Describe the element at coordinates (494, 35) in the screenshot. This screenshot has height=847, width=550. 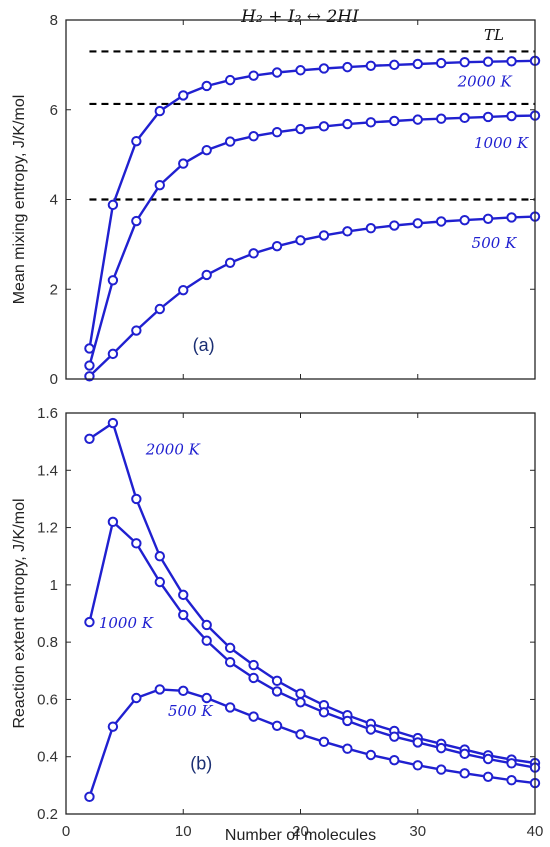
I see `threshold-label-tl: TL` at that location.